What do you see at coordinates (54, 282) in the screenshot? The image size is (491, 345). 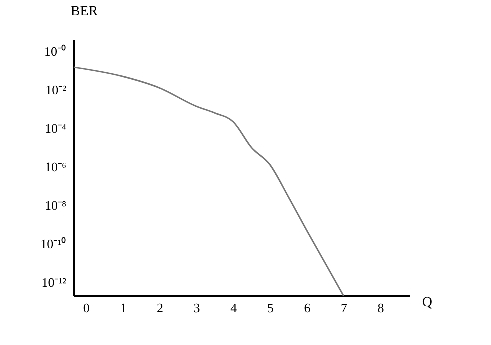 I see `y-tick-label: 10⁻¹²` at bounding box center [54, 282].